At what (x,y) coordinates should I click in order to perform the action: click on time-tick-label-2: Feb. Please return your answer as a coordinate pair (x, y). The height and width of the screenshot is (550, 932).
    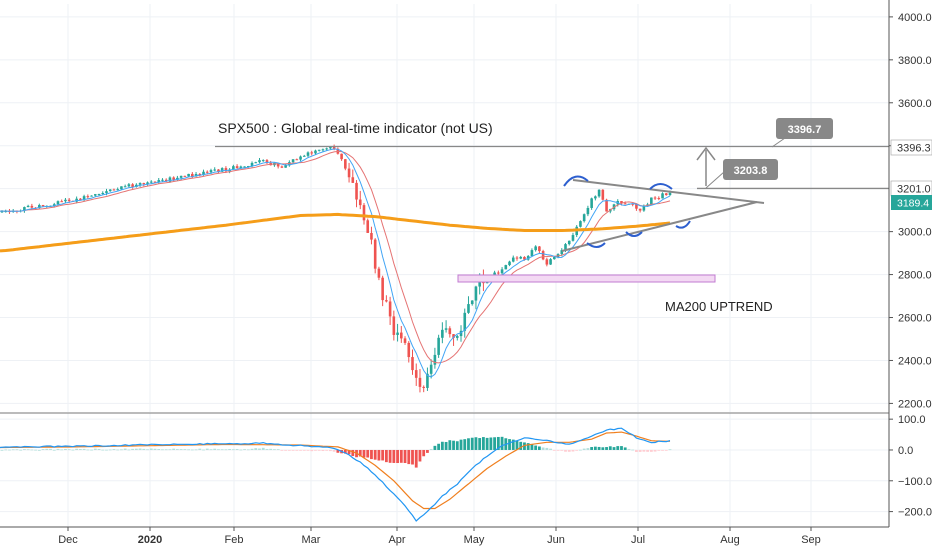
    Looking at the image, I should click on (234, 540).